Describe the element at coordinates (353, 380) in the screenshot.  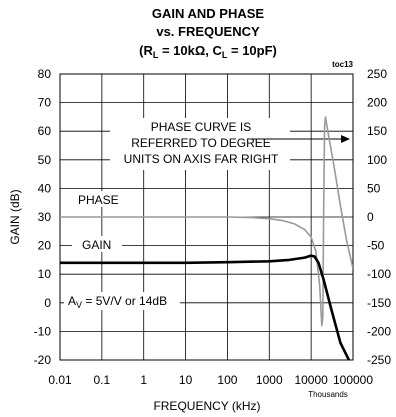
I see `x-tick-label: 100000` at that location.